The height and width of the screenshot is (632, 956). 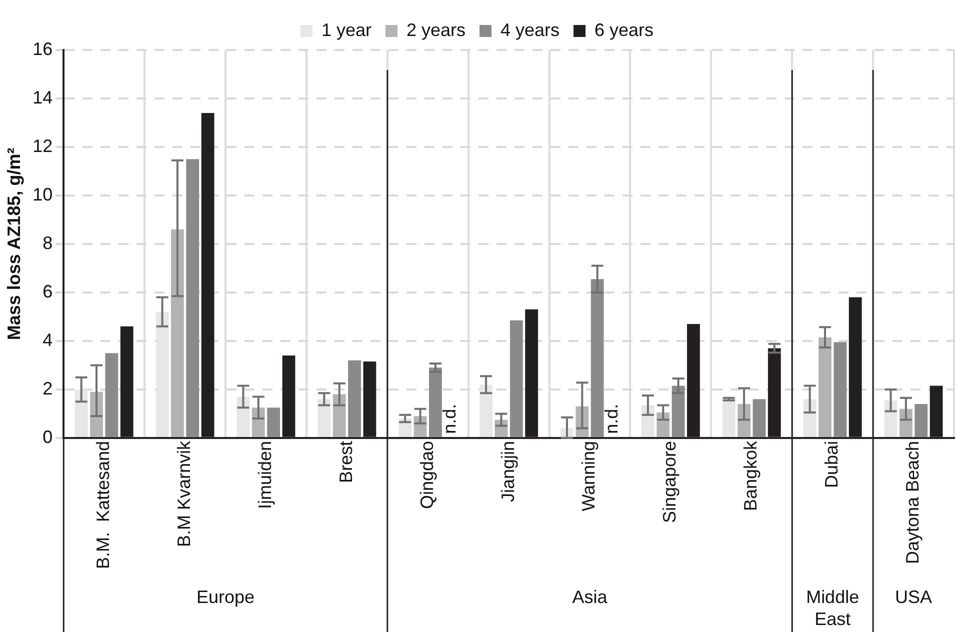 I want to click on x-tick-label: B.M Kvarnvik, so click(x=184, y=493).